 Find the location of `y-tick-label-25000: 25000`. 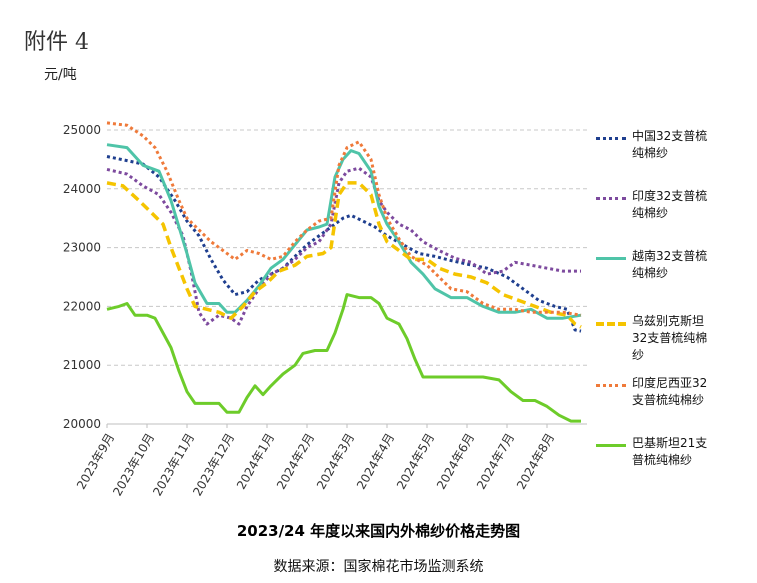

y-tick-label-25000: 25000 is located at coordinates (82, 130).